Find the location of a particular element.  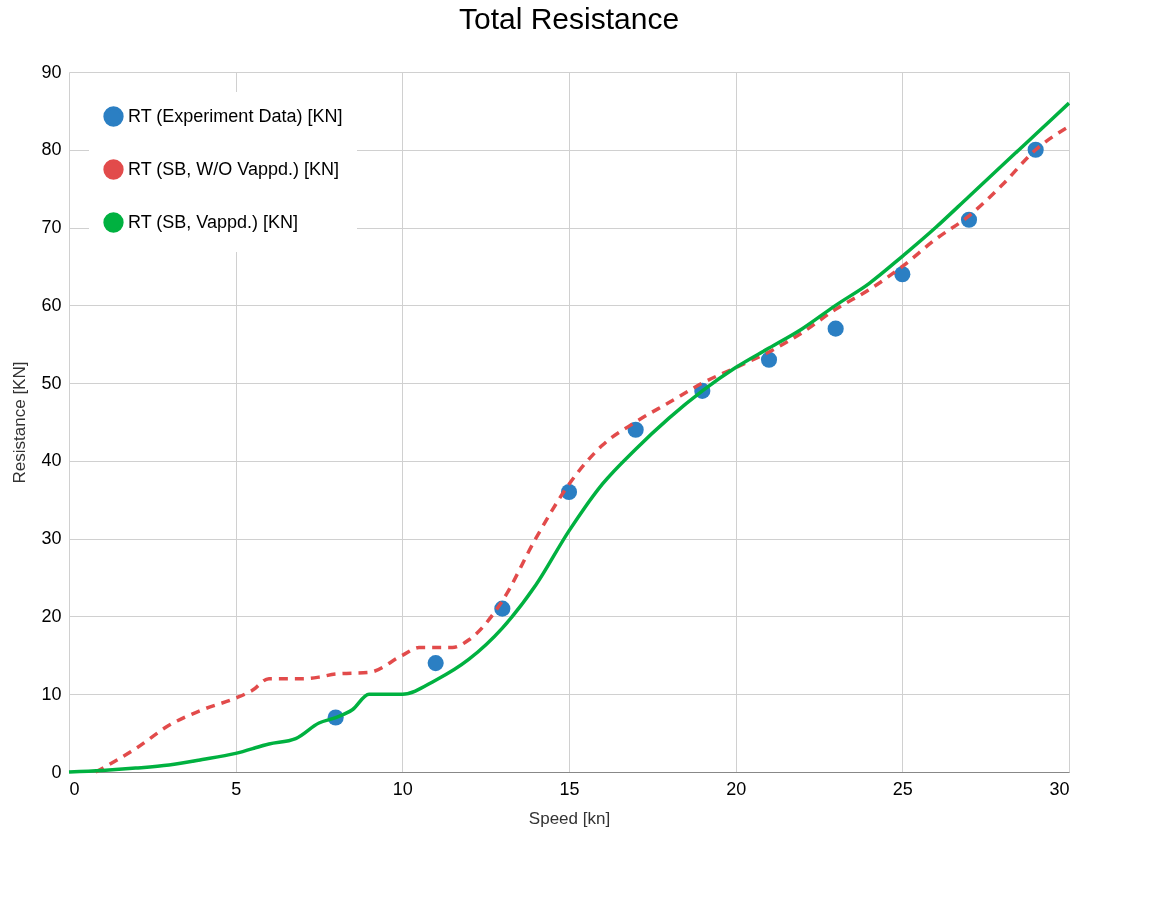

y-tick-label: 20 is located at coordinates (51, 615).